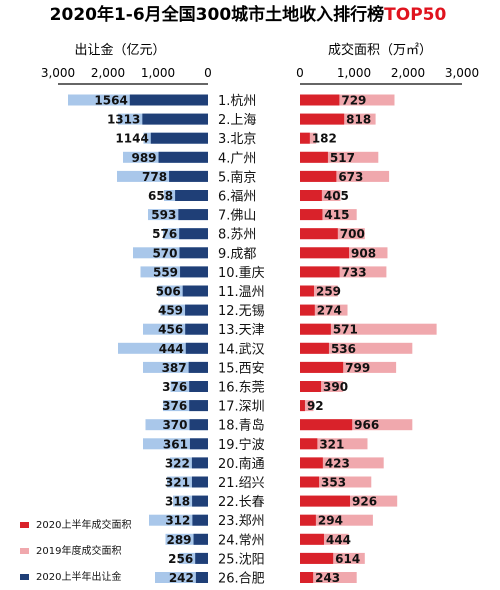  Describe the element at coordinates (165, 272) in the screenshot. I see `label-land-2020: 559` at that location.